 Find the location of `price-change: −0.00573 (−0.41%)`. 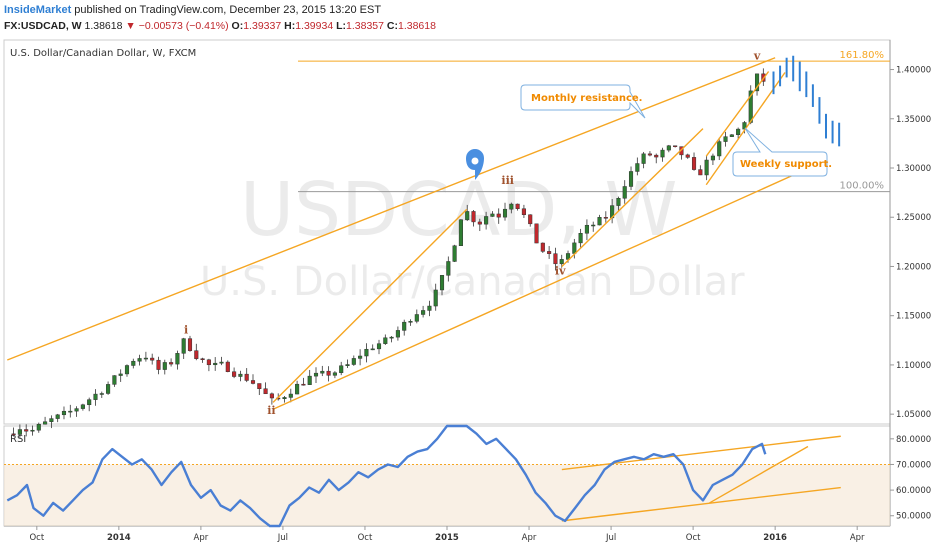

price-change: −0.00573 (−0.41%) is located at coordinates (183, 26).